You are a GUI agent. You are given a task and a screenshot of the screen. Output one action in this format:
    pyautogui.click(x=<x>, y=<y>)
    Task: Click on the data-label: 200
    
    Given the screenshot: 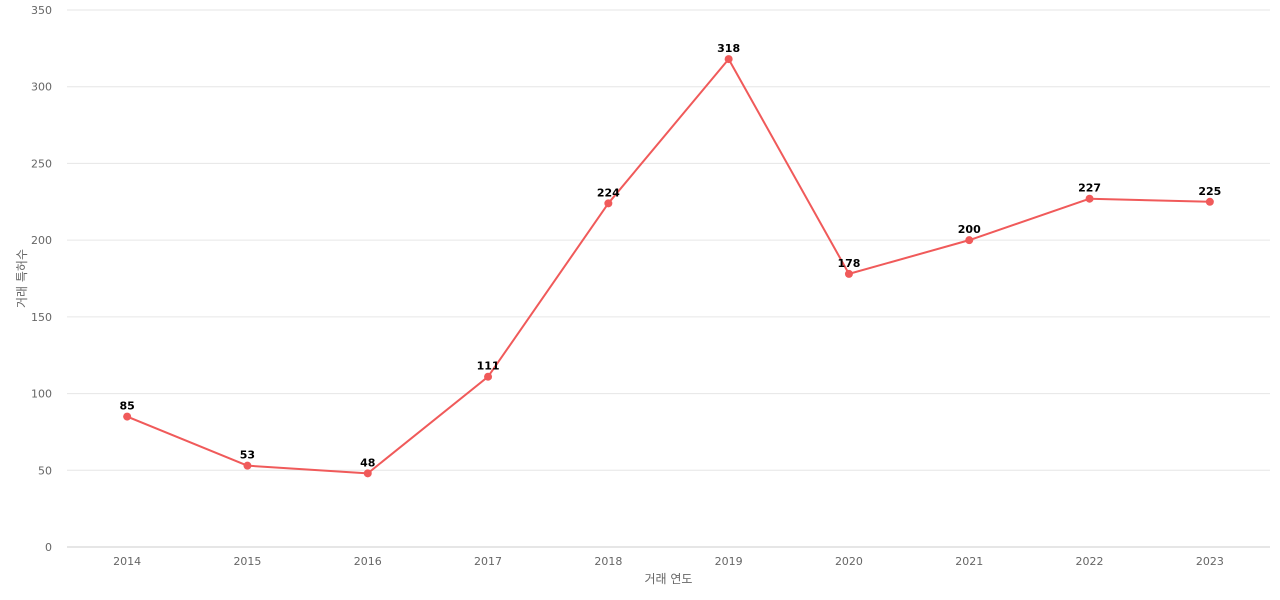 What is the action you would take?
    pyautogui.click(x=969, y=229)
    